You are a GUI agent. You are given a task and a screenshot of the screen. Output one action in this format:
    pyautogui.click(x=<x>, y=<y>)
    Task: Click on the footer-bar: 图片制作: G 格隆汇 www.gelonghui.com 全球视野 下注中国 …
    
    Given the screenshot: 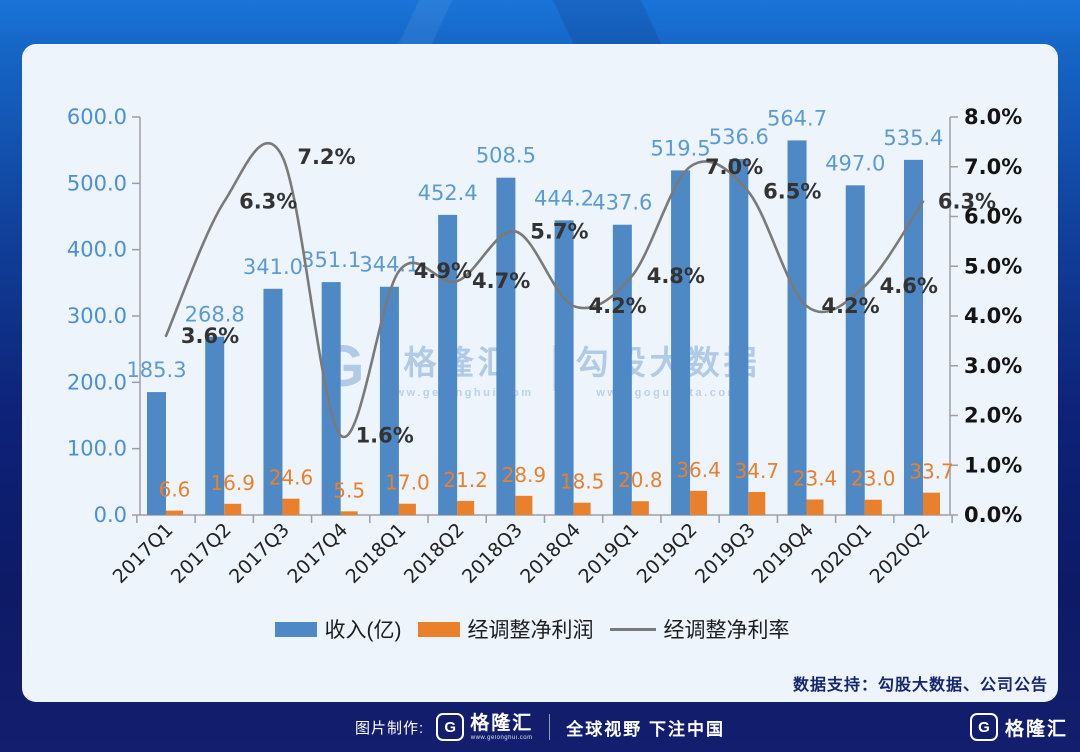 What is the action you would take?
    pyautogui.click(x=540, y=727)
    